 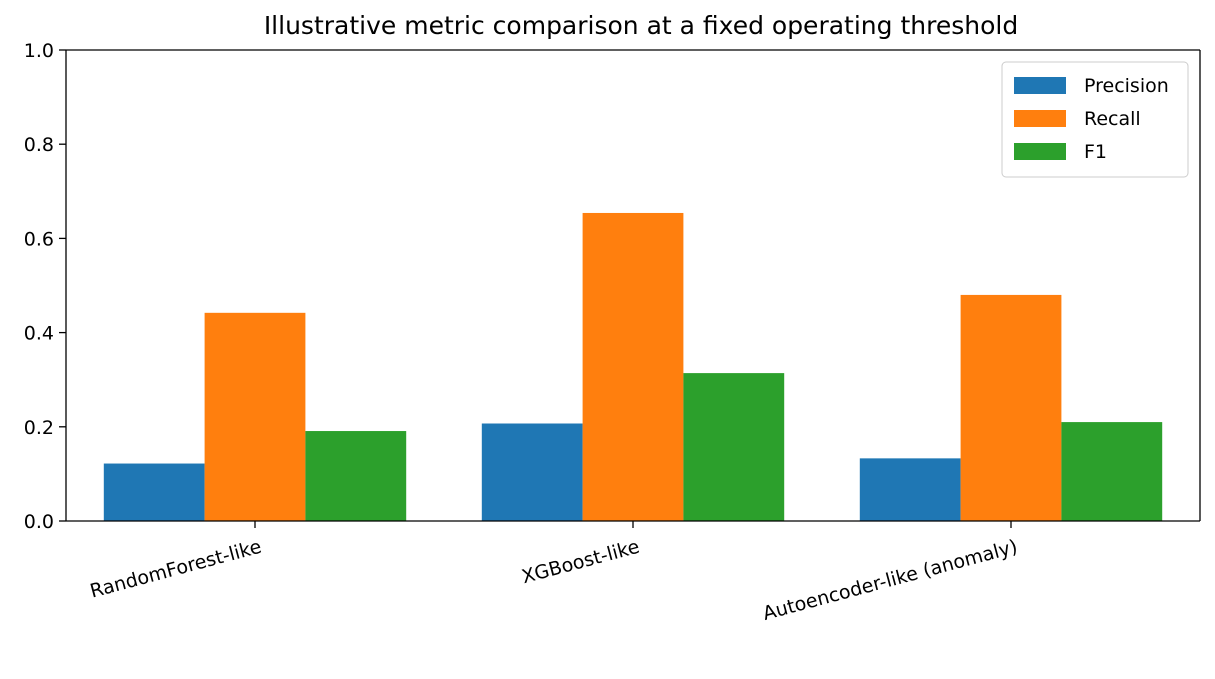 What do you see at coordinates (1112, 119) in the screenshot?
I see `legend-label: Recall` at bounding box center [1112, 119].